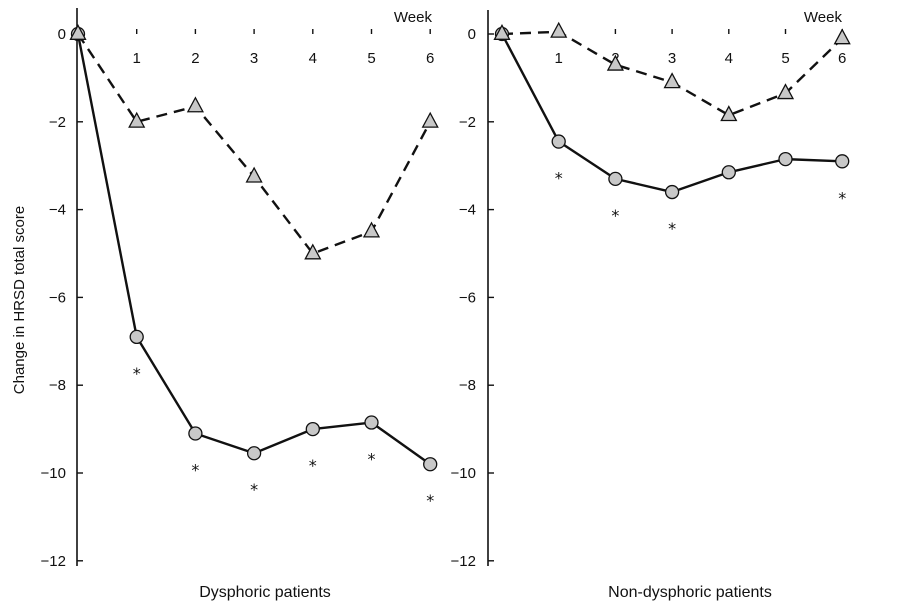 Image resolution: width=909 pixels, height=605 pixels. What do you see at coordinates (265, 592) in the screenshot?
I see `panel-title: Dysphoric patients` at bounding box center [265, 592].